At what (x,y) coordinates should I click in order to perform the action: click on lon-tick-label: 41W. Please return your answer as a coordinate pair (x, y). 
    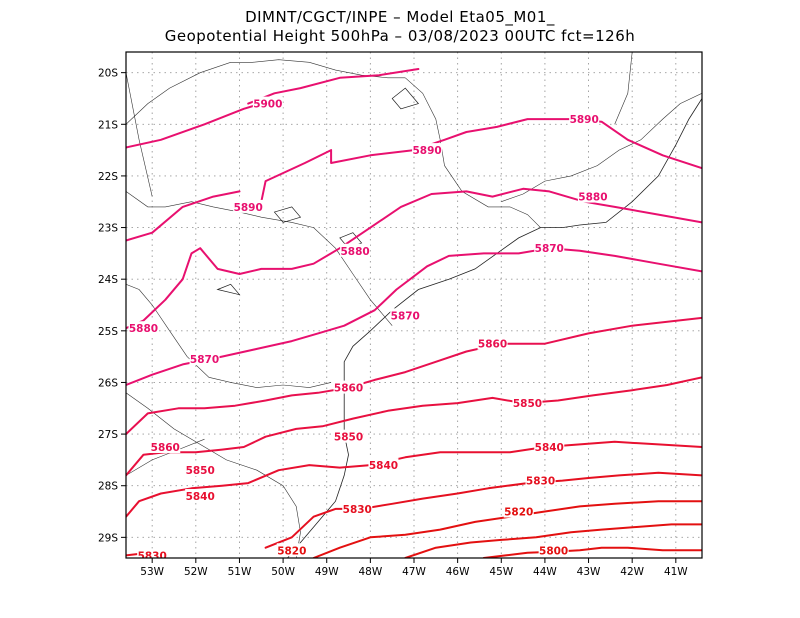
    Looking at the image, I should click on (676, 572).